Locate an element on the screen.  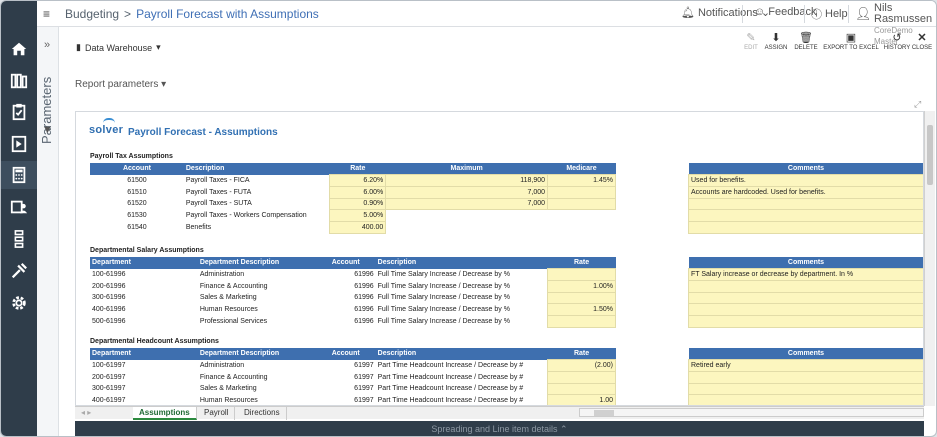
filter-icon: ▼ is located at coordinates (47, 130).